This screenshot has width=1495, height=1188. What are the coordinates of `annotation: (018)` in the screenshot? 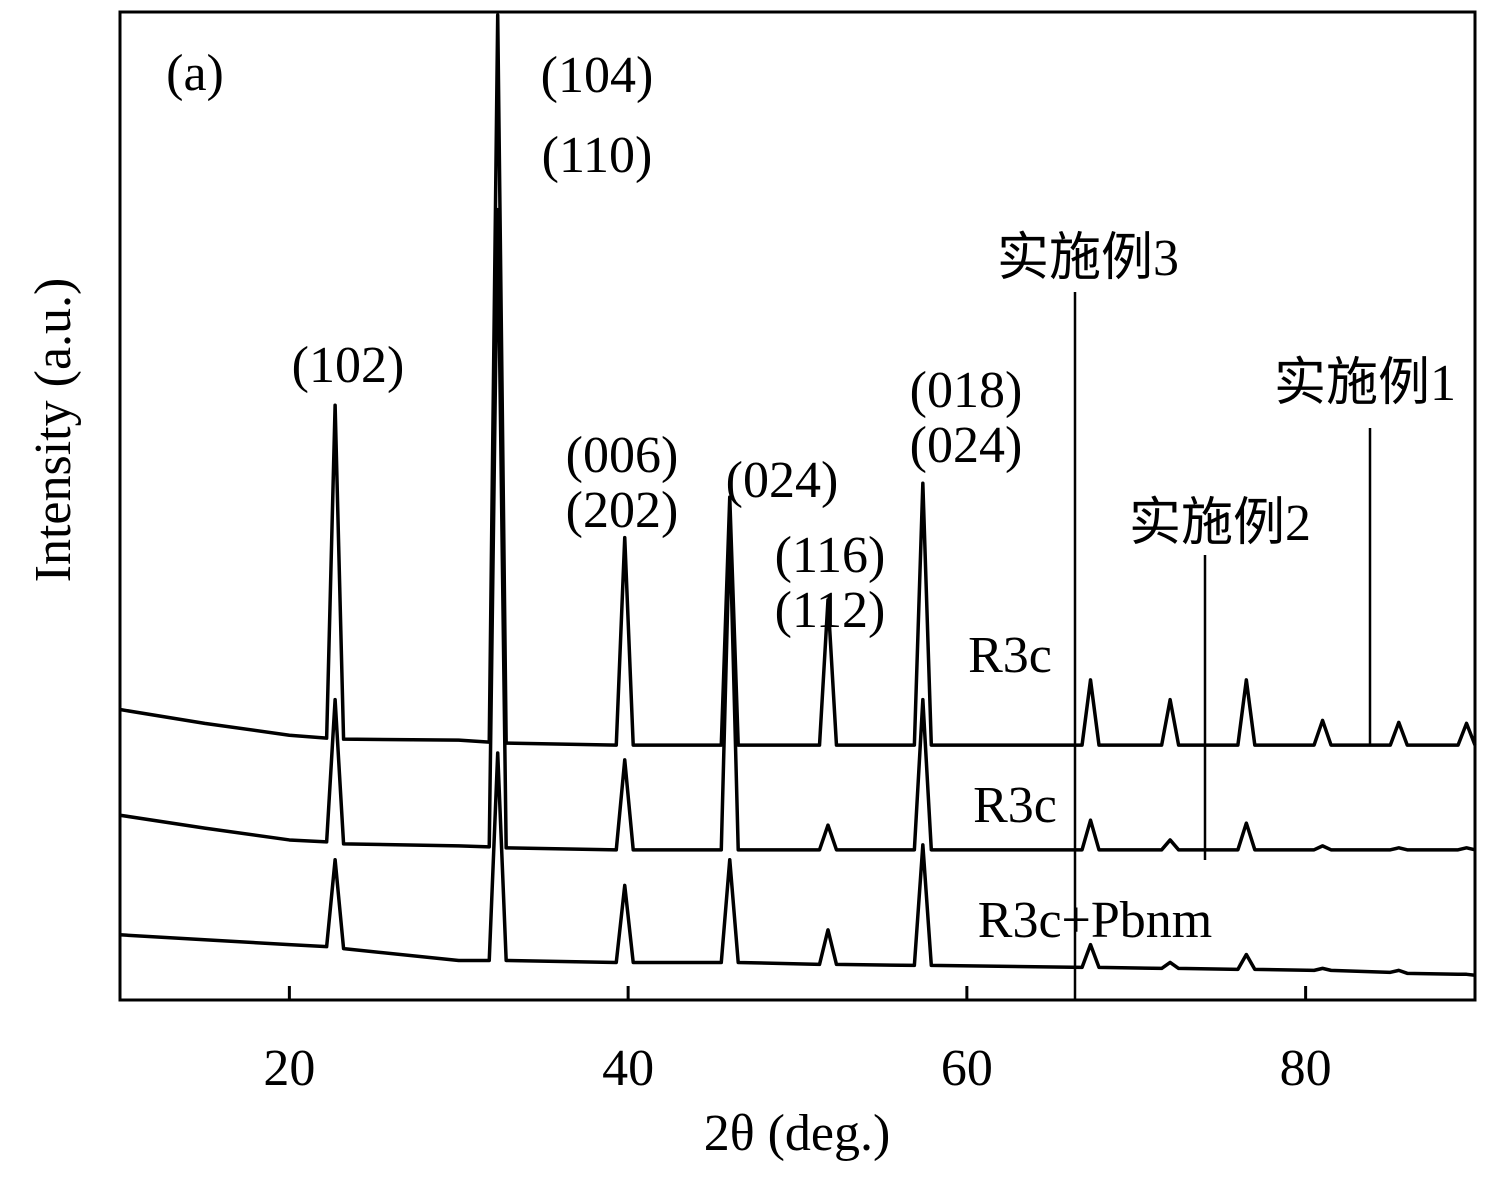 It's located at (966, 390).